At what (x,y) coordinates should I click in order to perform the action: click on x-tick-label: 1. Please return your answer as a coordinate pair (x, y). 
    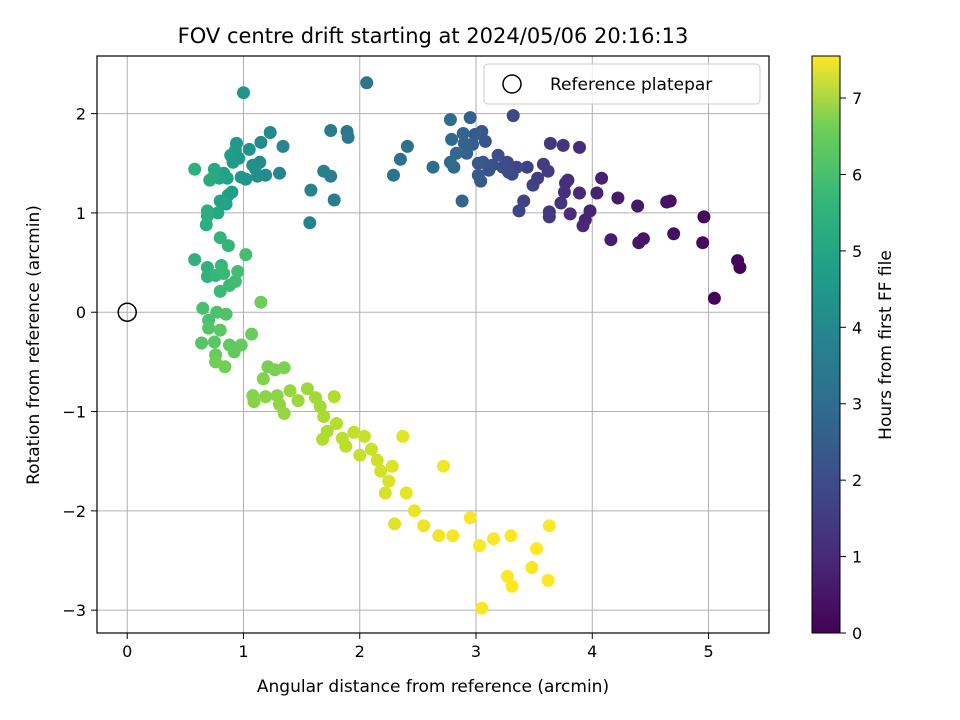
    Looking at the image, I should click on (243, 651).